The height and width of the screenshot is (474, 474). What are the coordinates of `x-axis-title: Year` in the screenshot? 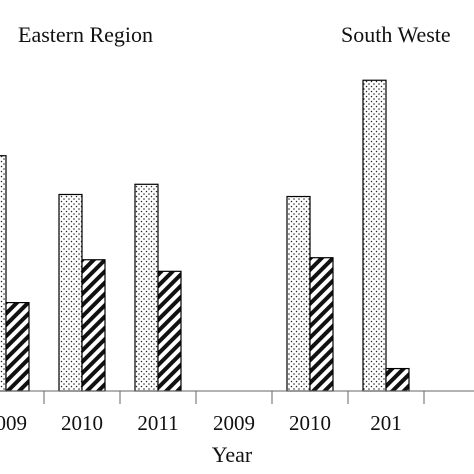 It's located at (232, 454).